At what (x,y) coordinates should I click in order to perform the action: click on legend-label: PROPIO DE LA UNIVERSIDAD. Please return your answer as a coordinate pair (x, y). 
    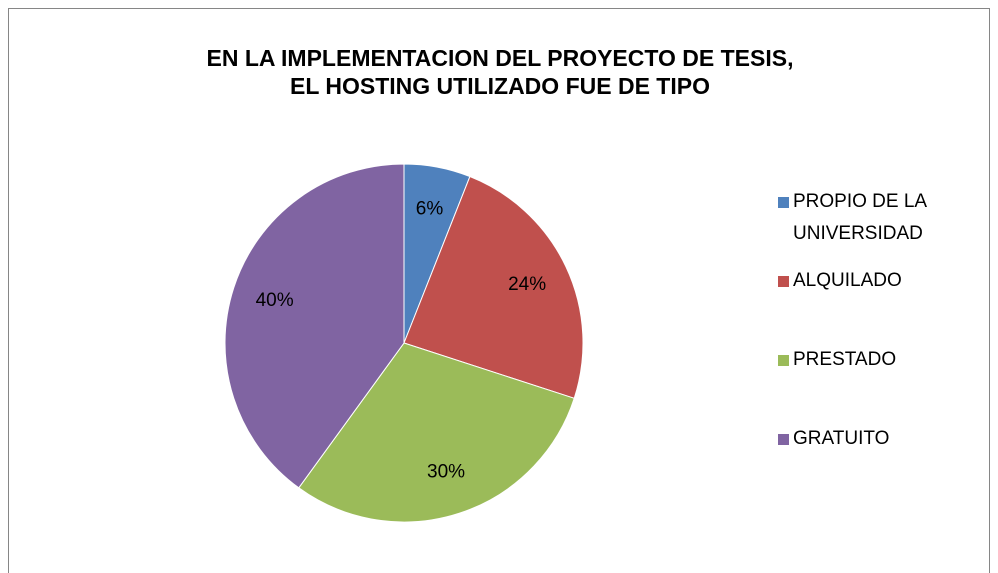
    Looking at the image, I should click on (860, 217).